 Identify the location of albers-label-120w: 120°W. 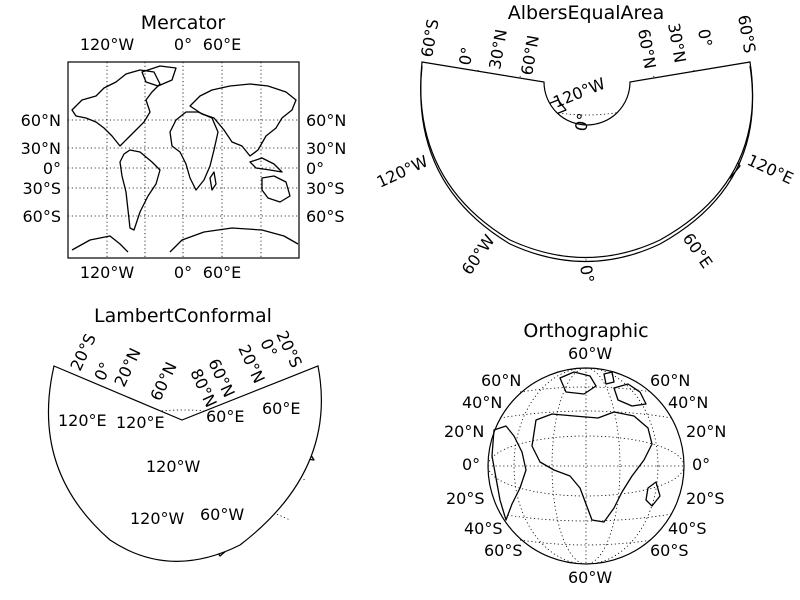
(402, 171).